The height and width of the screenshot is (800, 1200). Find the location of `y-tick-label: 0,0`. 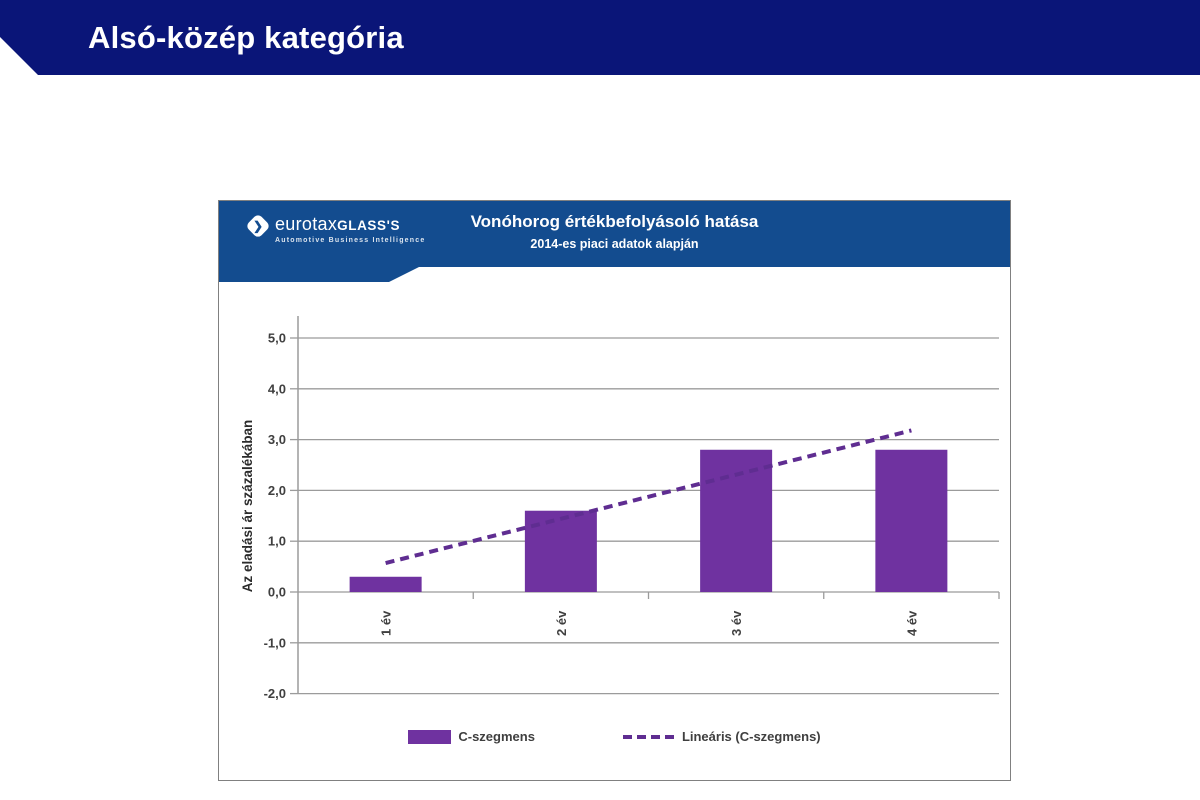

y-tick-label: 0,0 is located at coordinates (277, 592).